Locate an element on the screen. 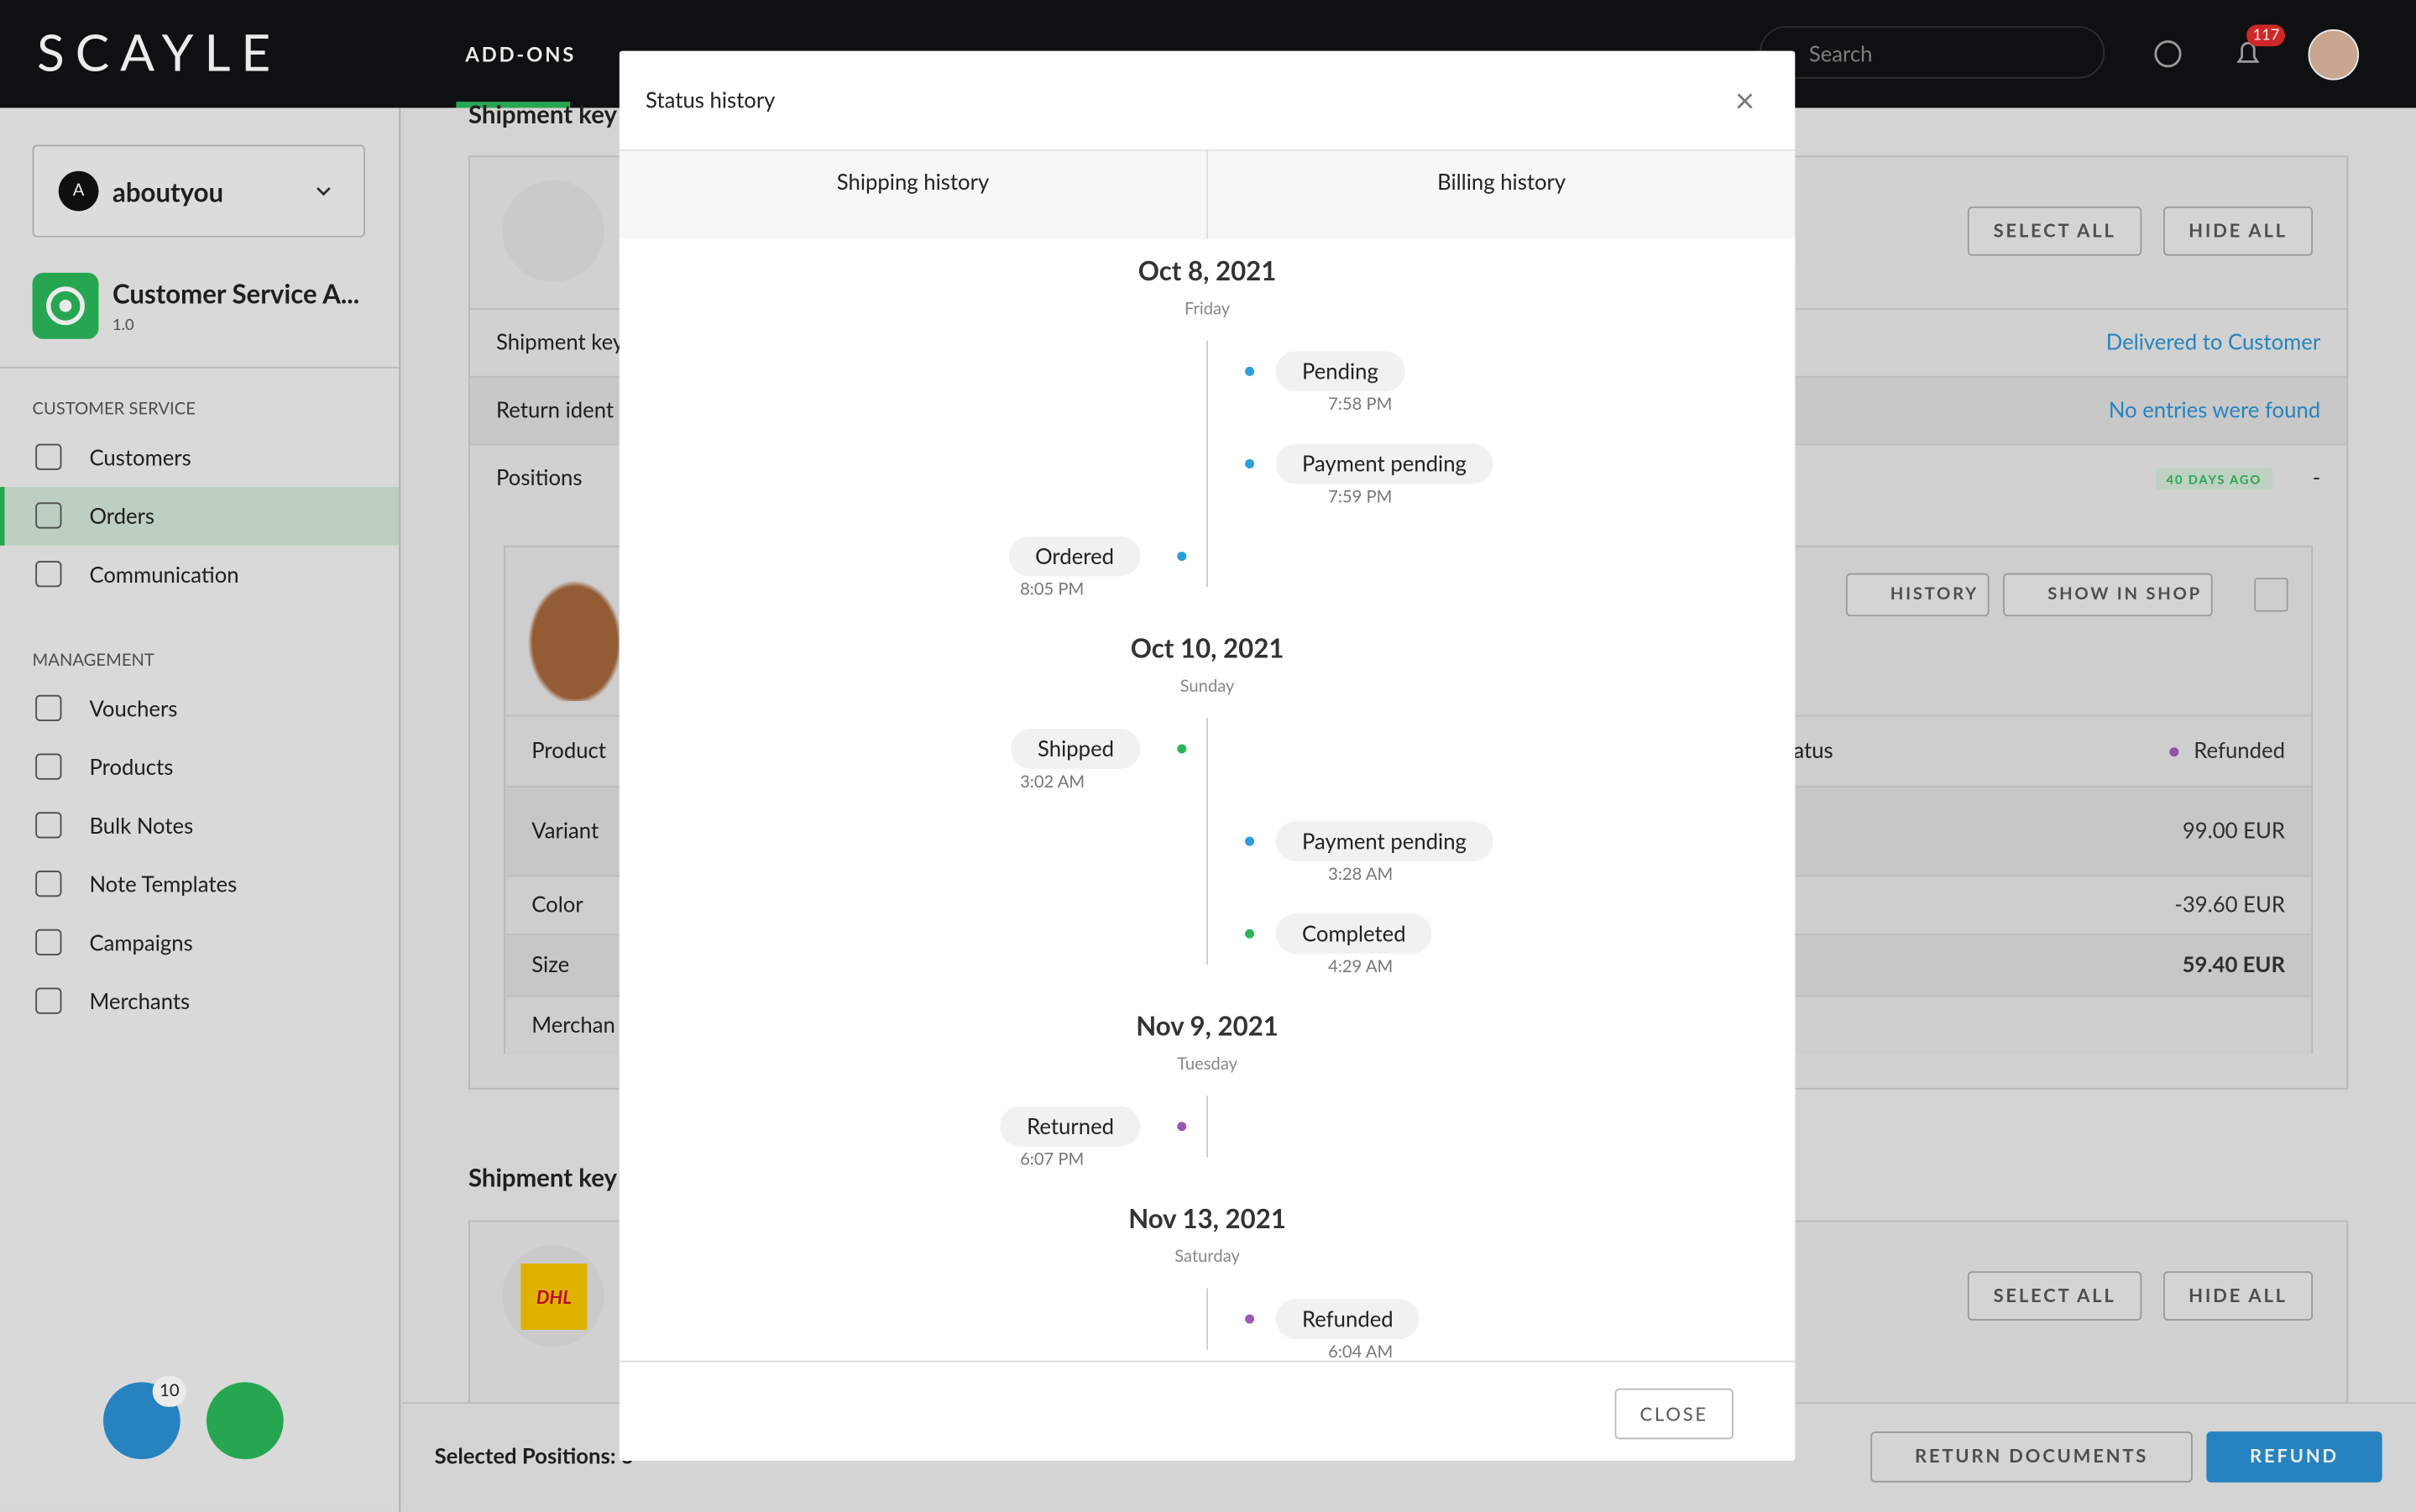 The width and height of the screenshot is (2416, 1512). nav-label: Note Templates is located at coordinates (163, 884).